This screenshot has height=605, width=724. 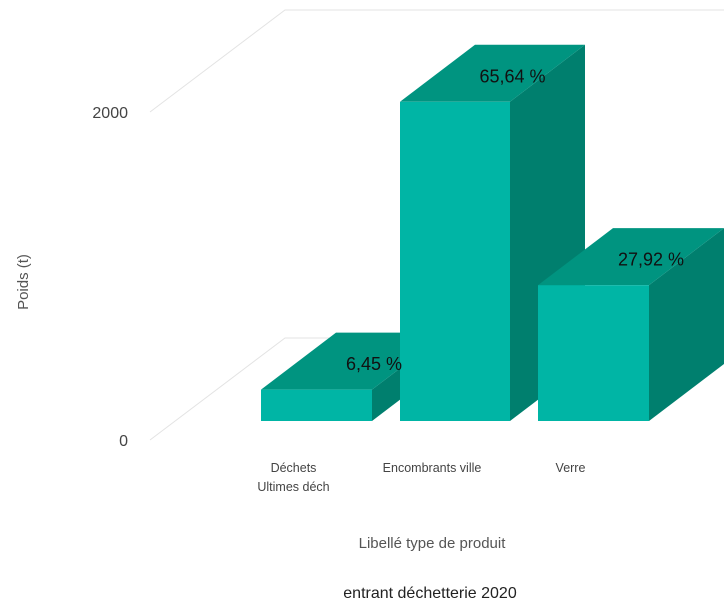 I want to click on category-label: Encombrants ville, so click(x=432, y=468).